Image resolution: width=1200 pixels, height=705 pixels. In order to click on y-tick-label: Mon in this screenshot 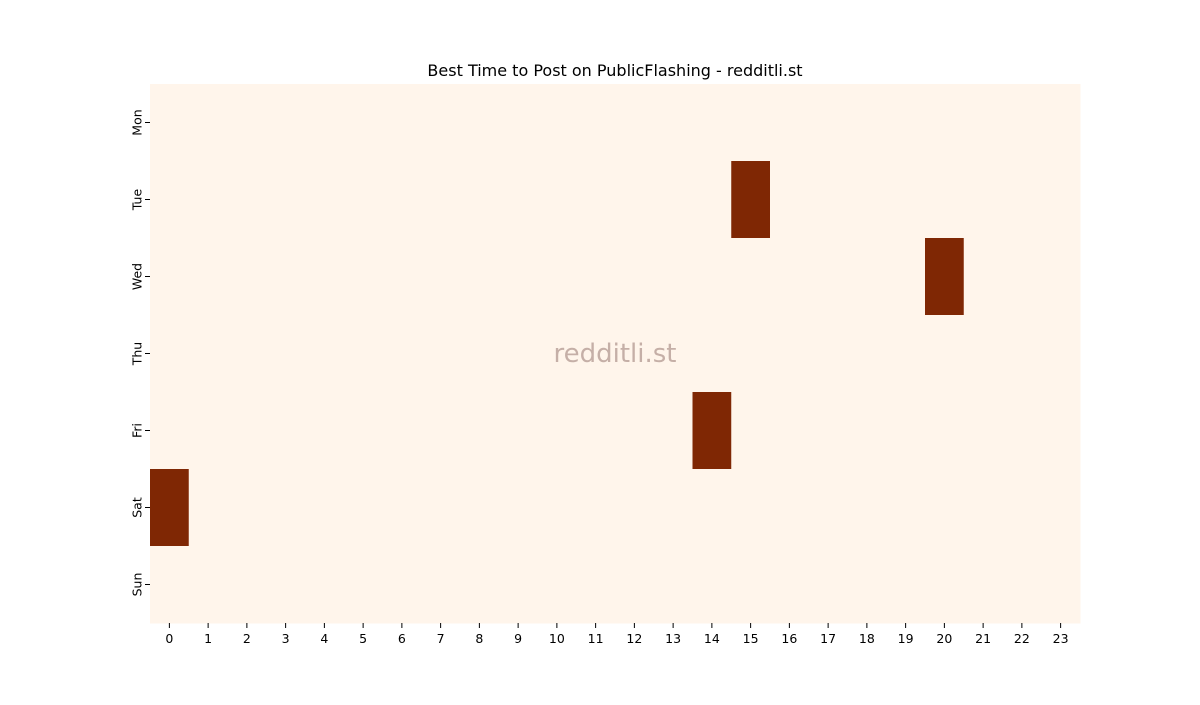, I will do `click(137, 122)`.